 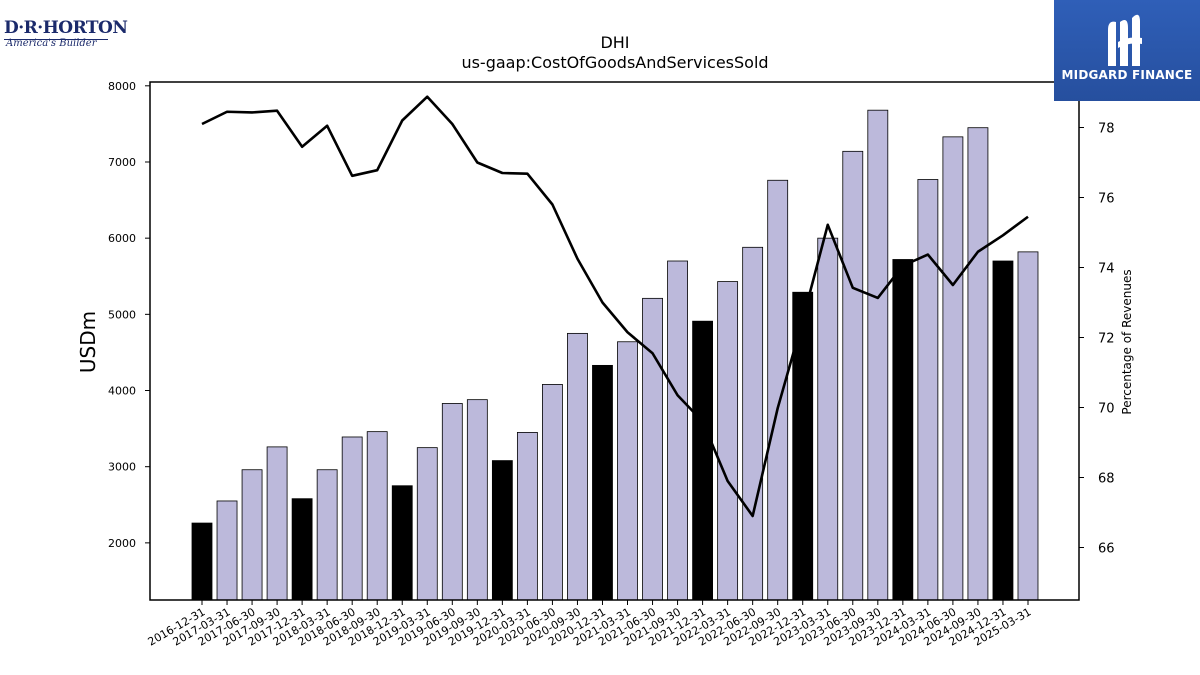 I want to click on y-tick-label: 8000, so click(x=122, y=86).